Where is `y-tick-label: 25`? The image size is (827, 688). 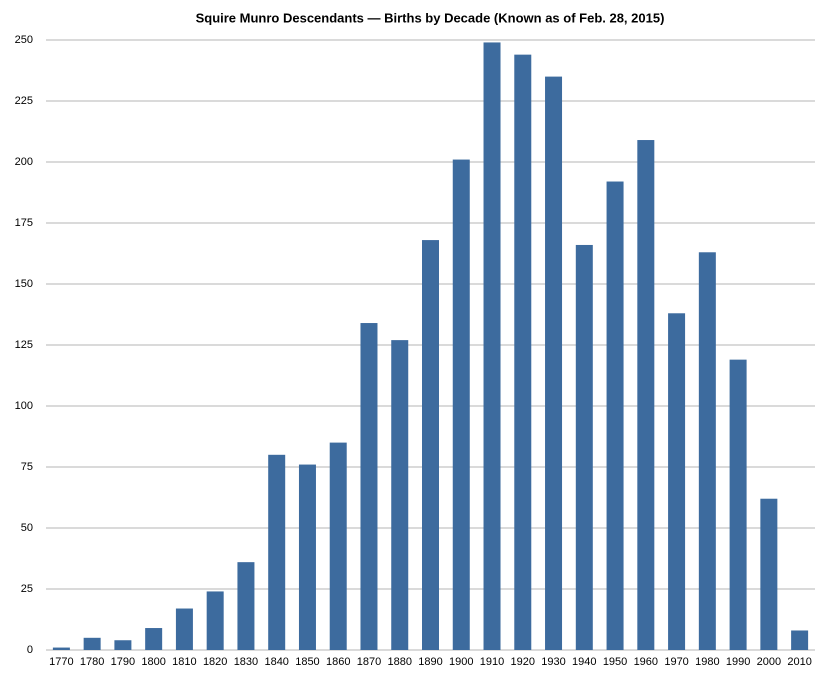 y-tick-label: 25 is located at coordinates (27, 589).